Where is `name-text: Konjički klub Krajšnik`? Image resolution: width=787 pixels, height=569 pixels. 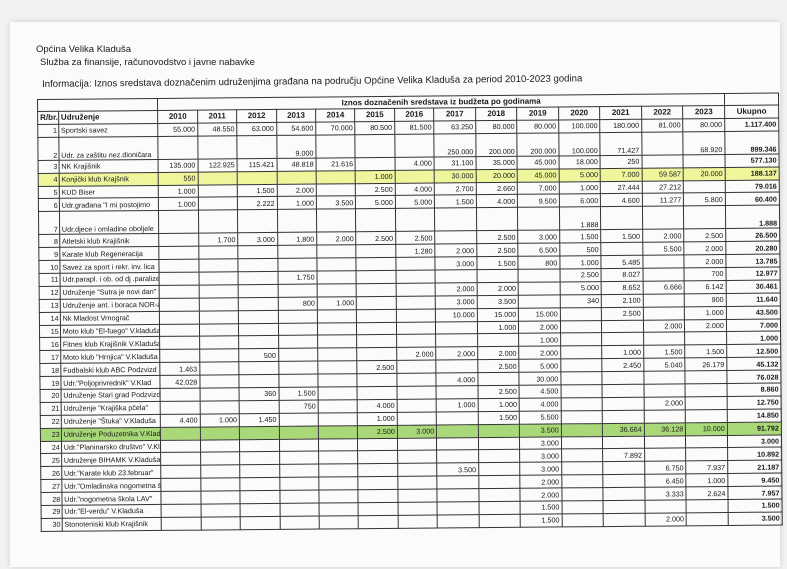 name-text: Konjički klub Krajšnik is located at coordinates (95, 179).